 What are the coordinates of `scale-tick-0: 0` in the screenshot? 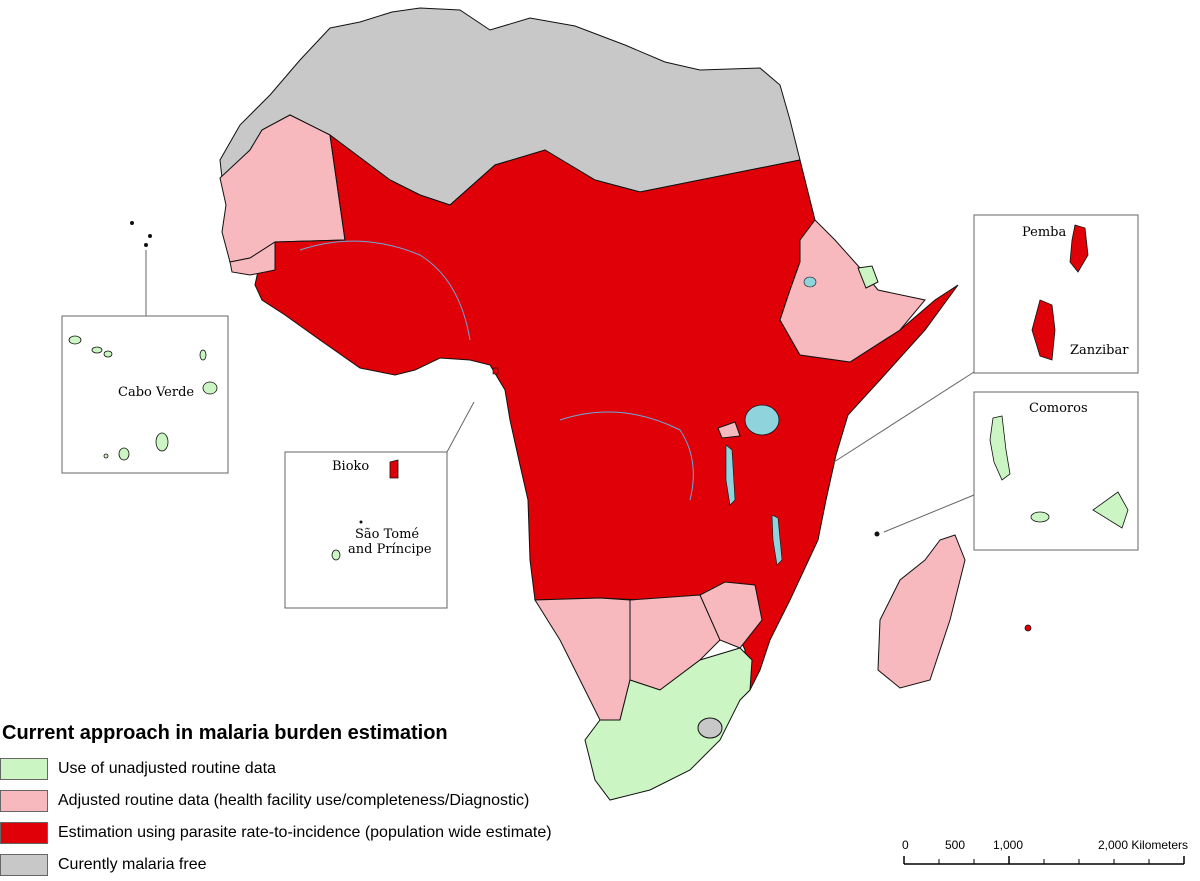 It's located at (905, 845).